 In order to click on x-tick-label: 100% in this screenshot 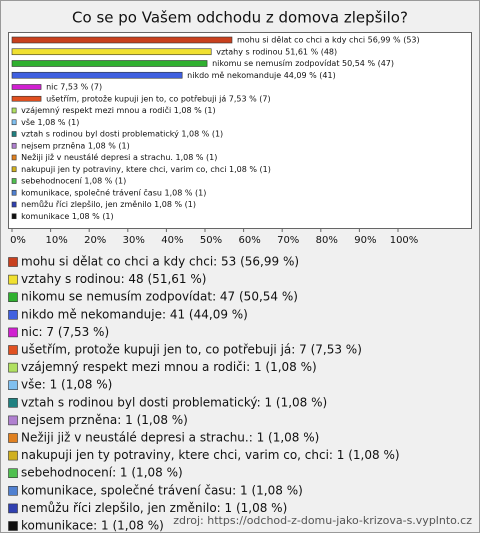, I will do `click(404, 240)`.